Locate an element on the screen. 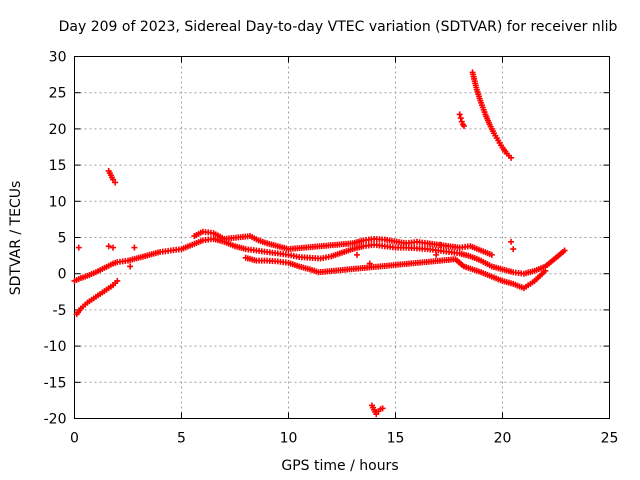  y-tick-label: 30 is located at coordinates (58, 58).